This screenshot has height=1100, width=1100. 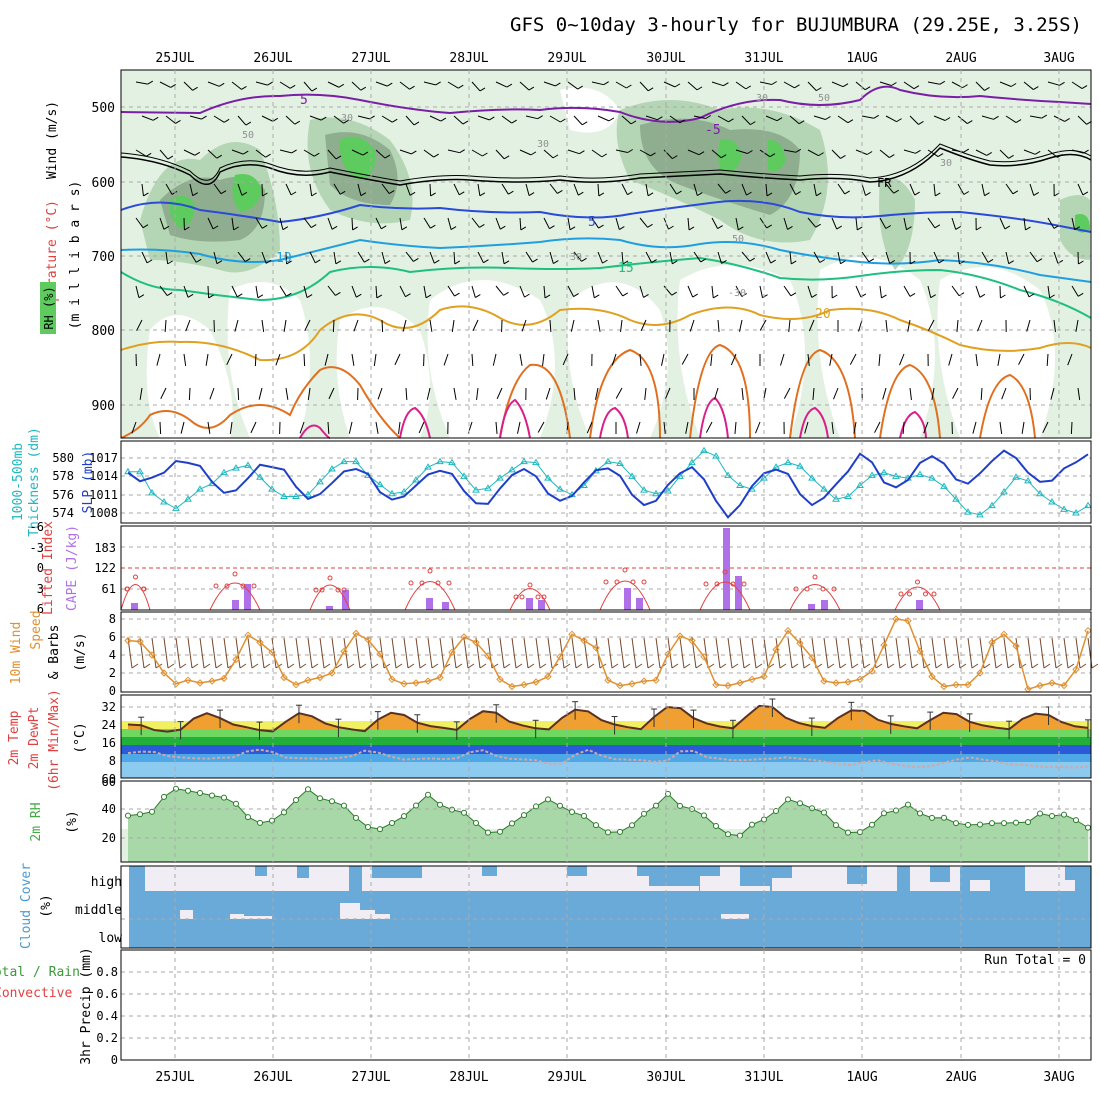 What do you see at coordinates (763, 58) in the screenshot?
I see `top-date-label: 31JUL` at bounding box center [763, 58].